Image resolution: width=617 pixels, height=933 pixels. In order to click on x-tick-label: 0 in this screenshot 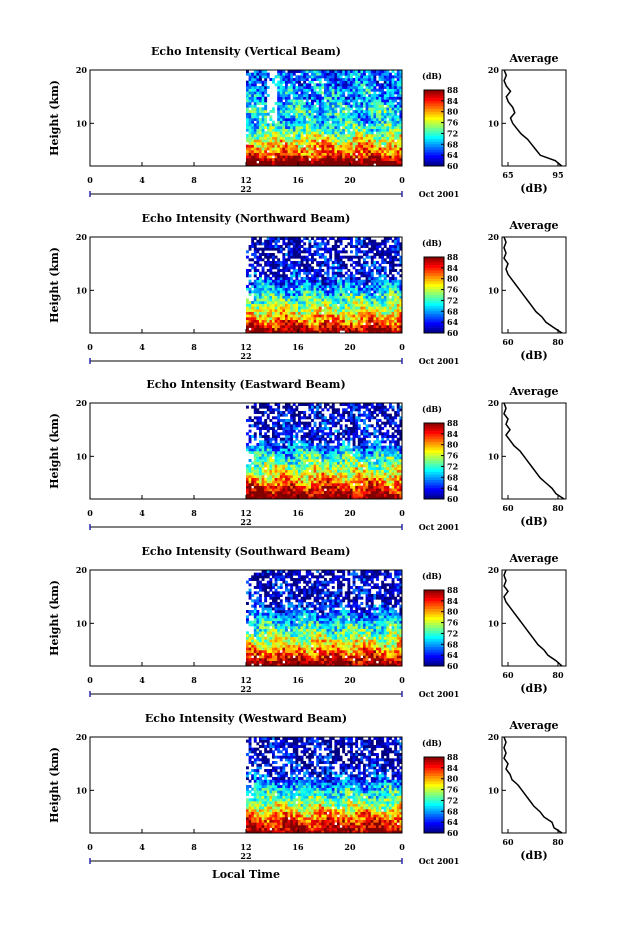, I will do `click(402, 180)`.